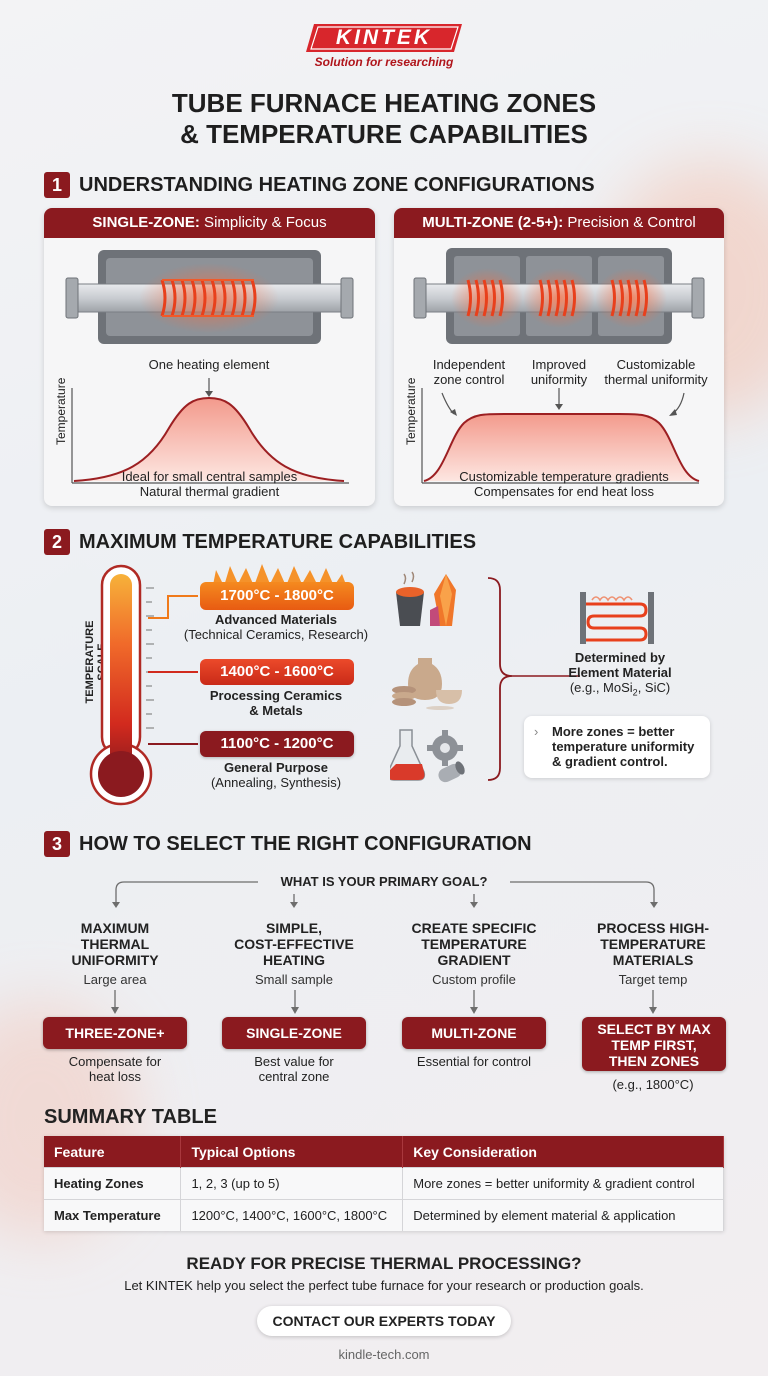 This screenshot has height=1376, width=768. Describe the element at coordinates (384, 881) in the screenshot. I see `primary-goal-question: WHAT IS YOUR PRIMARY GOAL?` at that location.